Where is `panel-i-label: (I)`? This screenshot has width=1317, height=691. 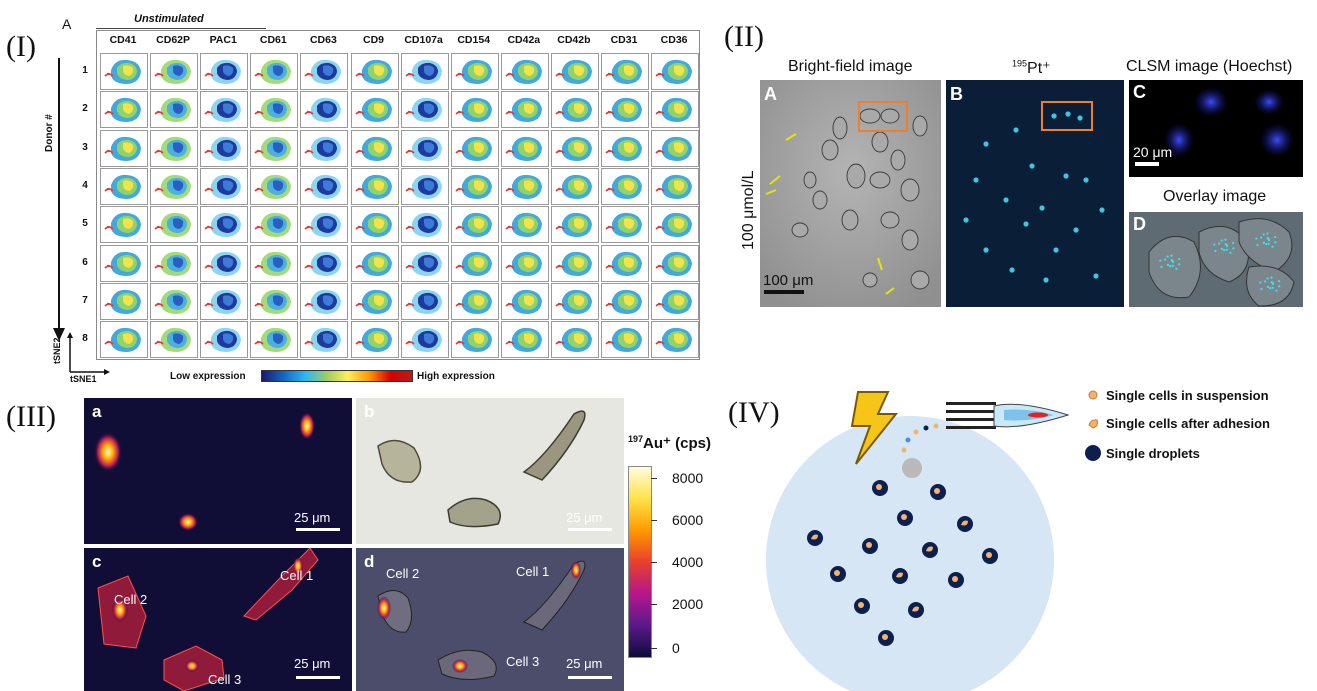
panel-i-label: (I) is located at coordinates (21, 46).